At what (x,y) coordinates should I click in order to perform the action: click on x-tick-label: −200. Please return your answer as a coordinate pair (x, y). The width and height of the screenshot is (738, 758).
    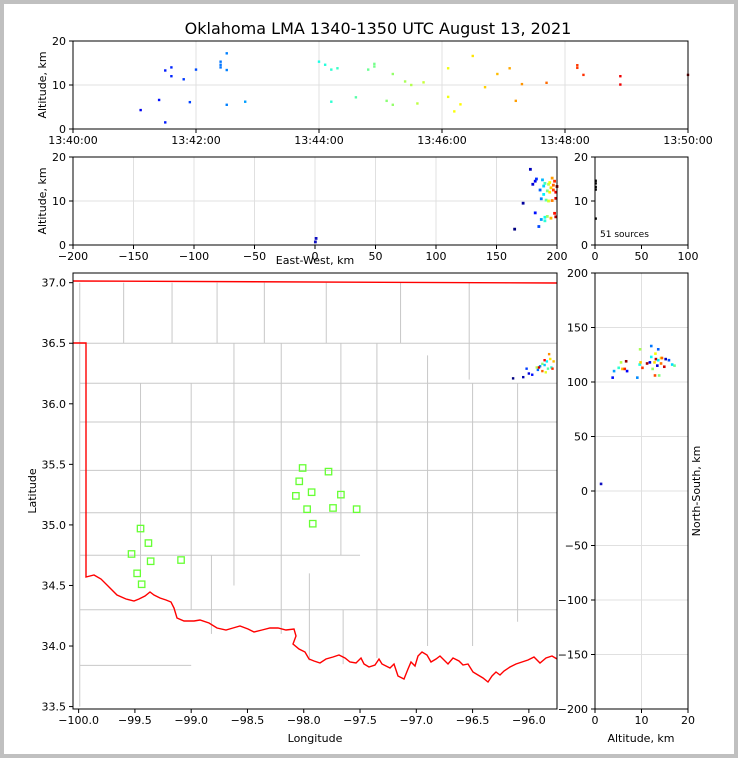
    Looking at the image, I should click on (73, 256).